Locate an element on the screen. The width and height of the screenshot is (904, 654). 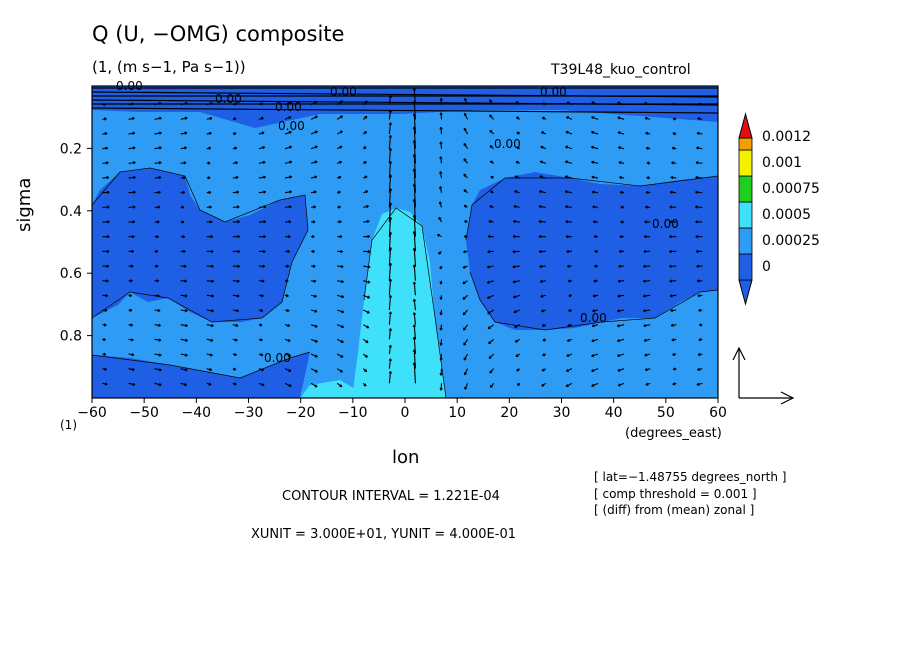
x-tick-label: 50 is located at coordinates (666, 413).